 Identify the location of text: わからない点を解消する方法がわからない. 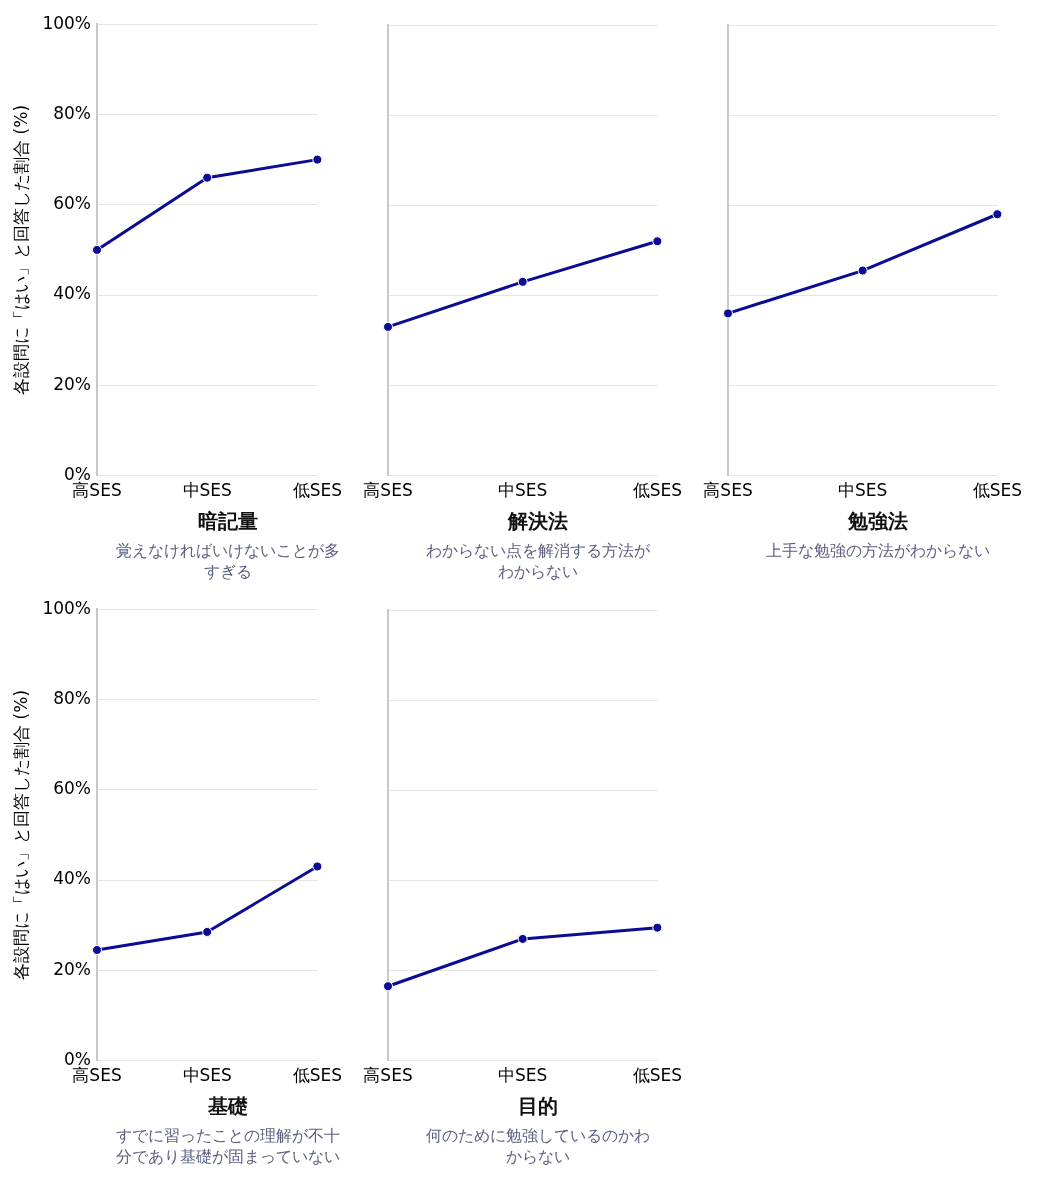
(538, 562).